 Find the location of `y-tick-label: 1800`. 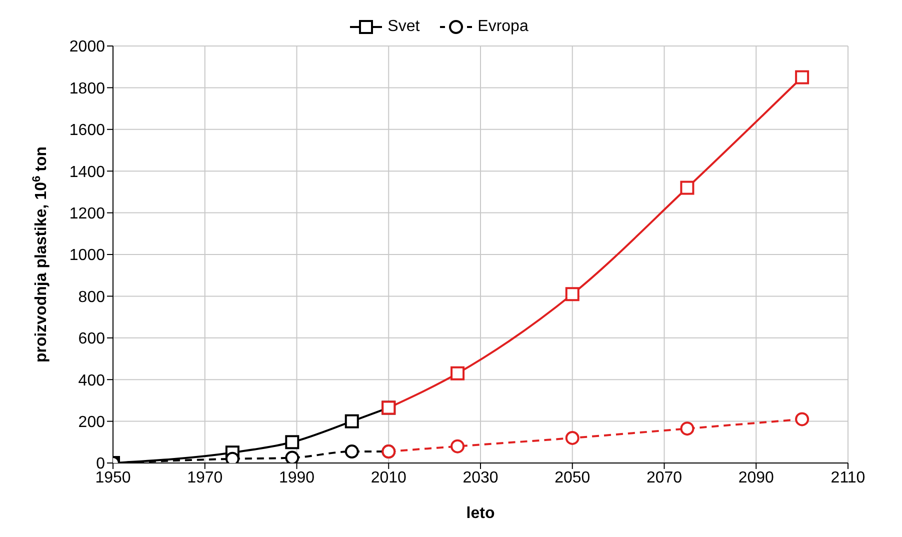

y-tick-label: 1800 is located at coordinates (87, 89).